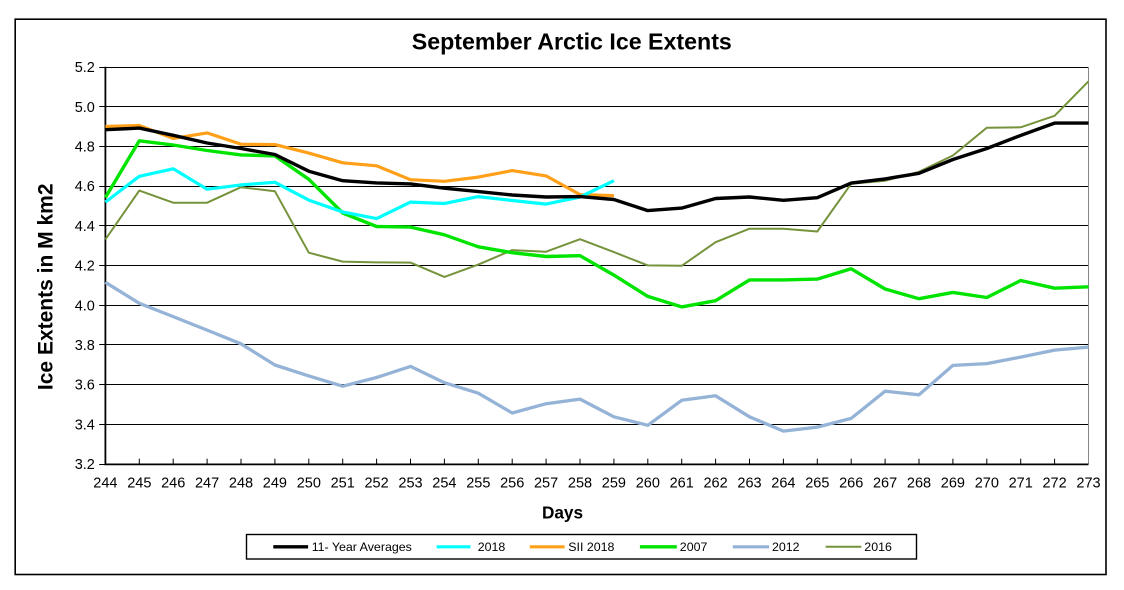  Describe the element at coordinates (749, 484) in the screenshot. I see `svg-text: 263` at that location.